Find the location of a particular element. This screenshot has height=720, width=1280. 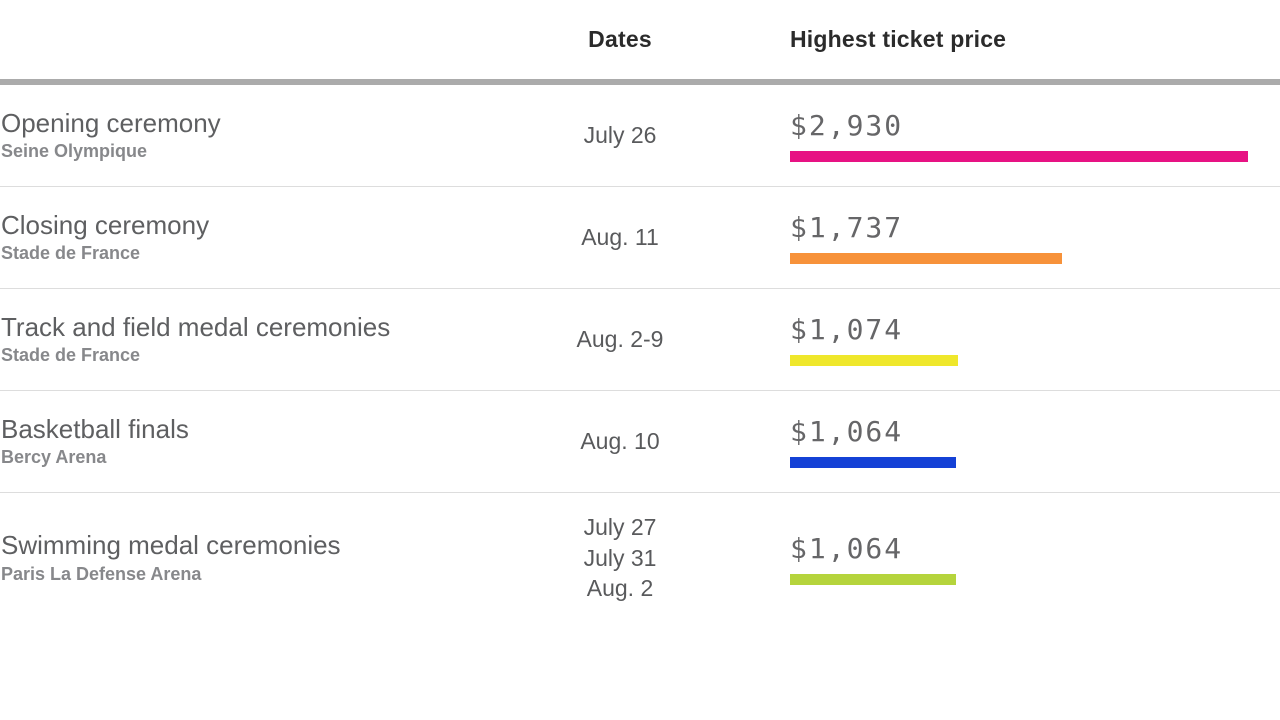

header-dates: Dates is located at coordinates (620, 39).